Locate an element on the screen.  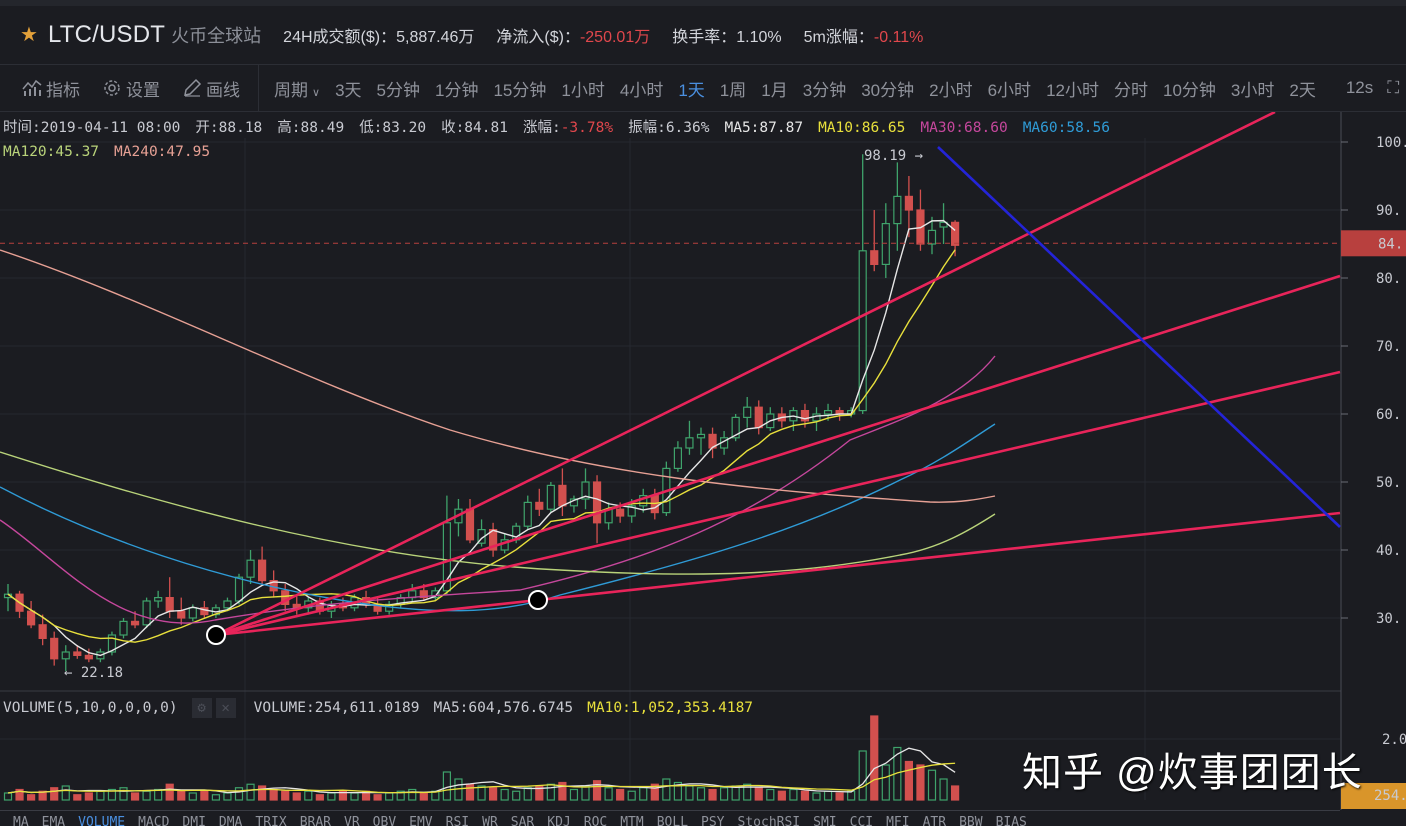
stat-label: 换手率： is located at coordinates (704, 37).